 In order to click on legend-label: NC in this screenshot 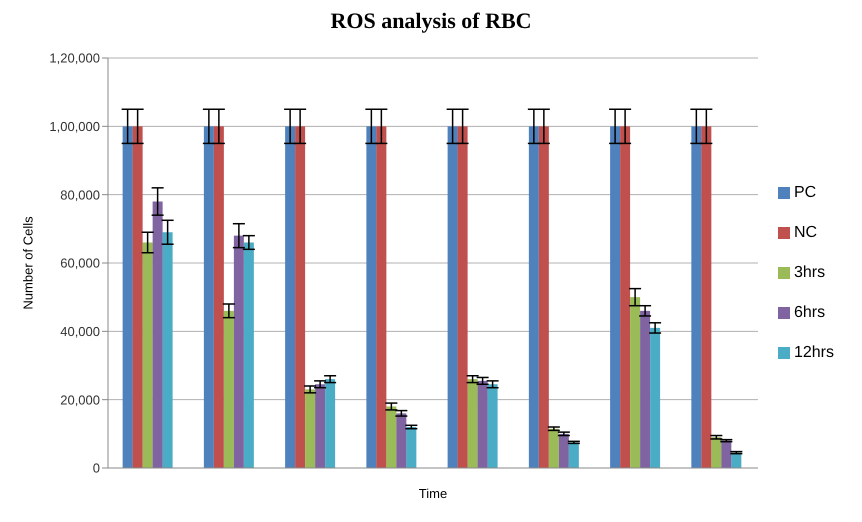, I will do `click(806, 232)`.